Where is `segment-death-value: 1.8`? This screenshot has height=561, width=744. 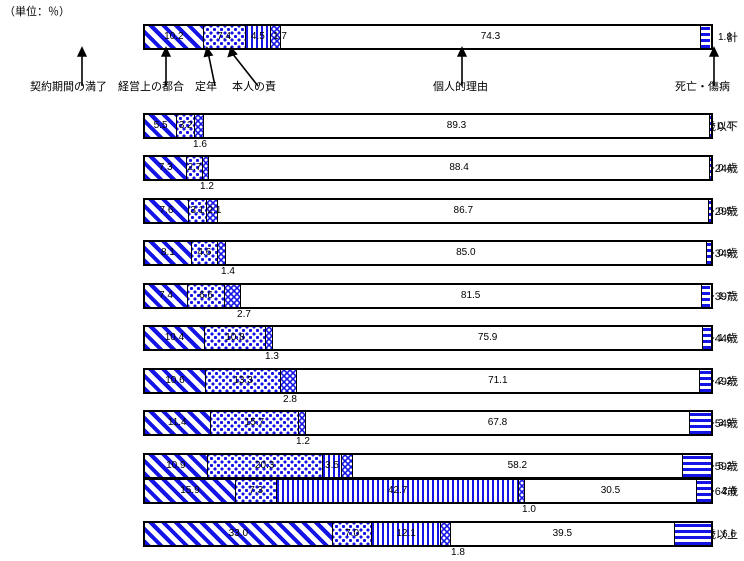 segment-death-value: 1.8 is located at coordinates (725, 37).